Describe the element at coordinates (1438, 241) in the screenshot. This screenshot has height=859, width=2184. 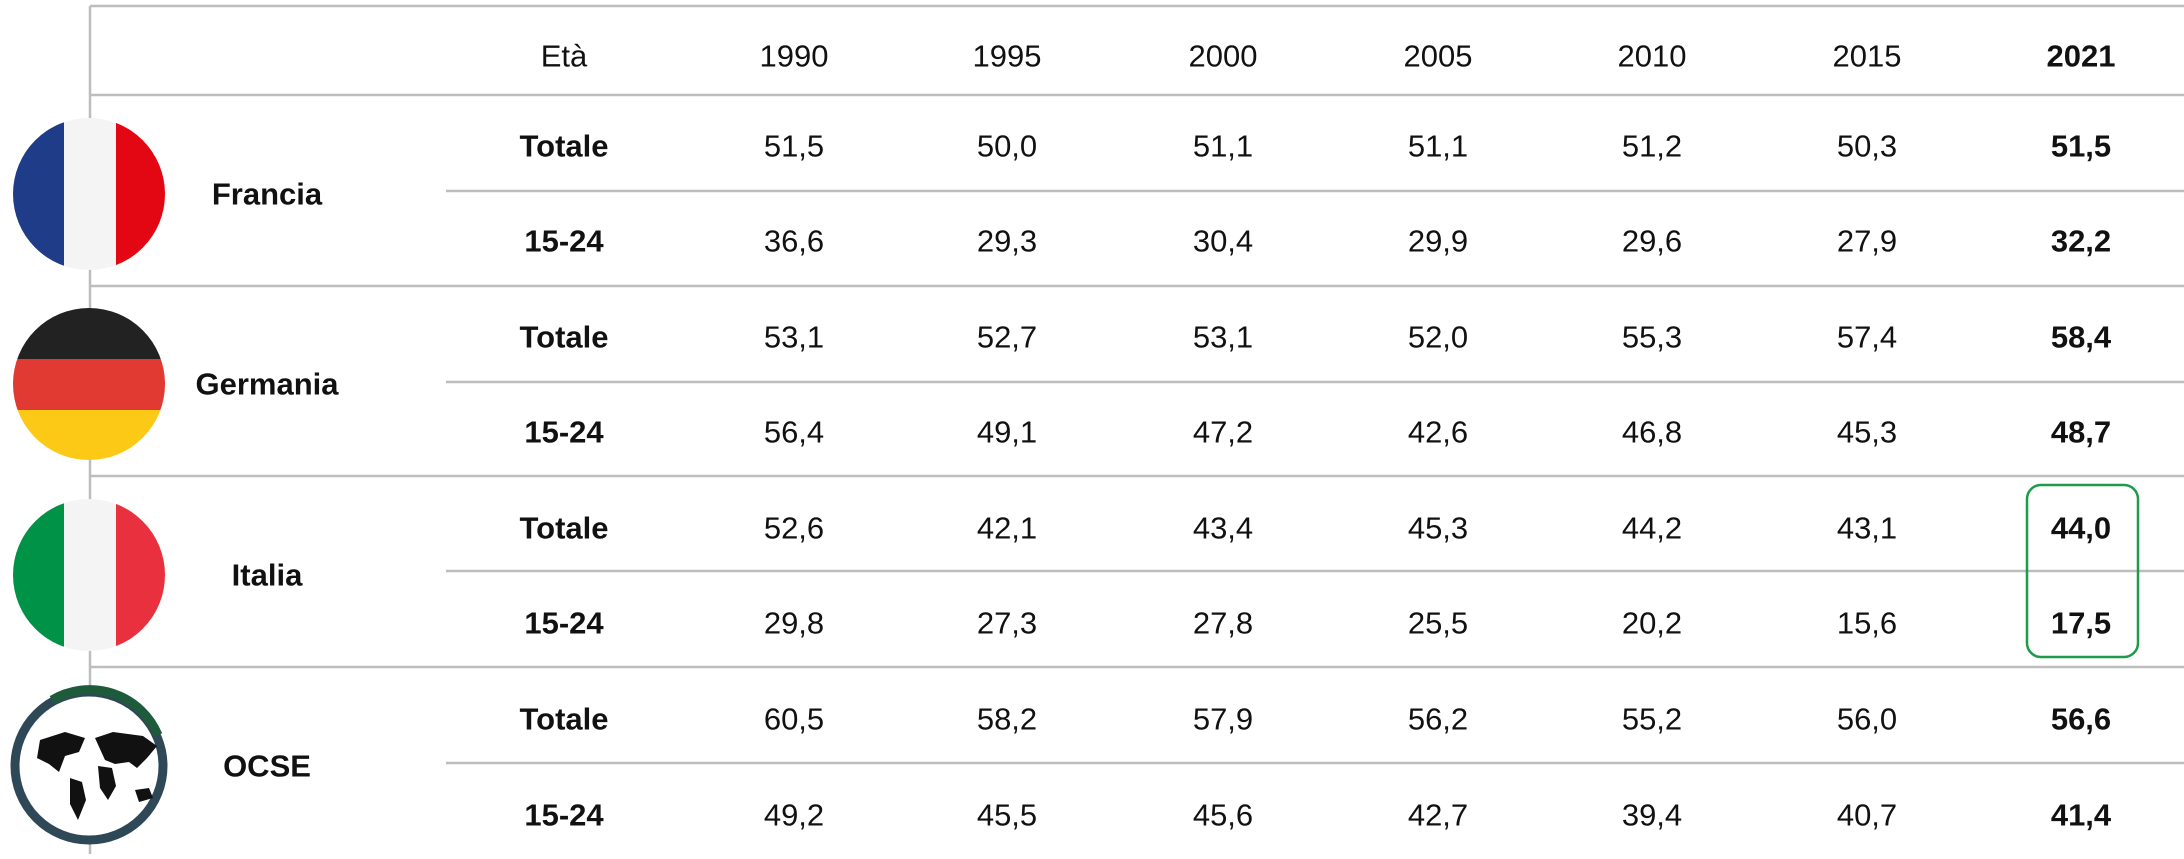
I see `cell: 29,9` at that location.